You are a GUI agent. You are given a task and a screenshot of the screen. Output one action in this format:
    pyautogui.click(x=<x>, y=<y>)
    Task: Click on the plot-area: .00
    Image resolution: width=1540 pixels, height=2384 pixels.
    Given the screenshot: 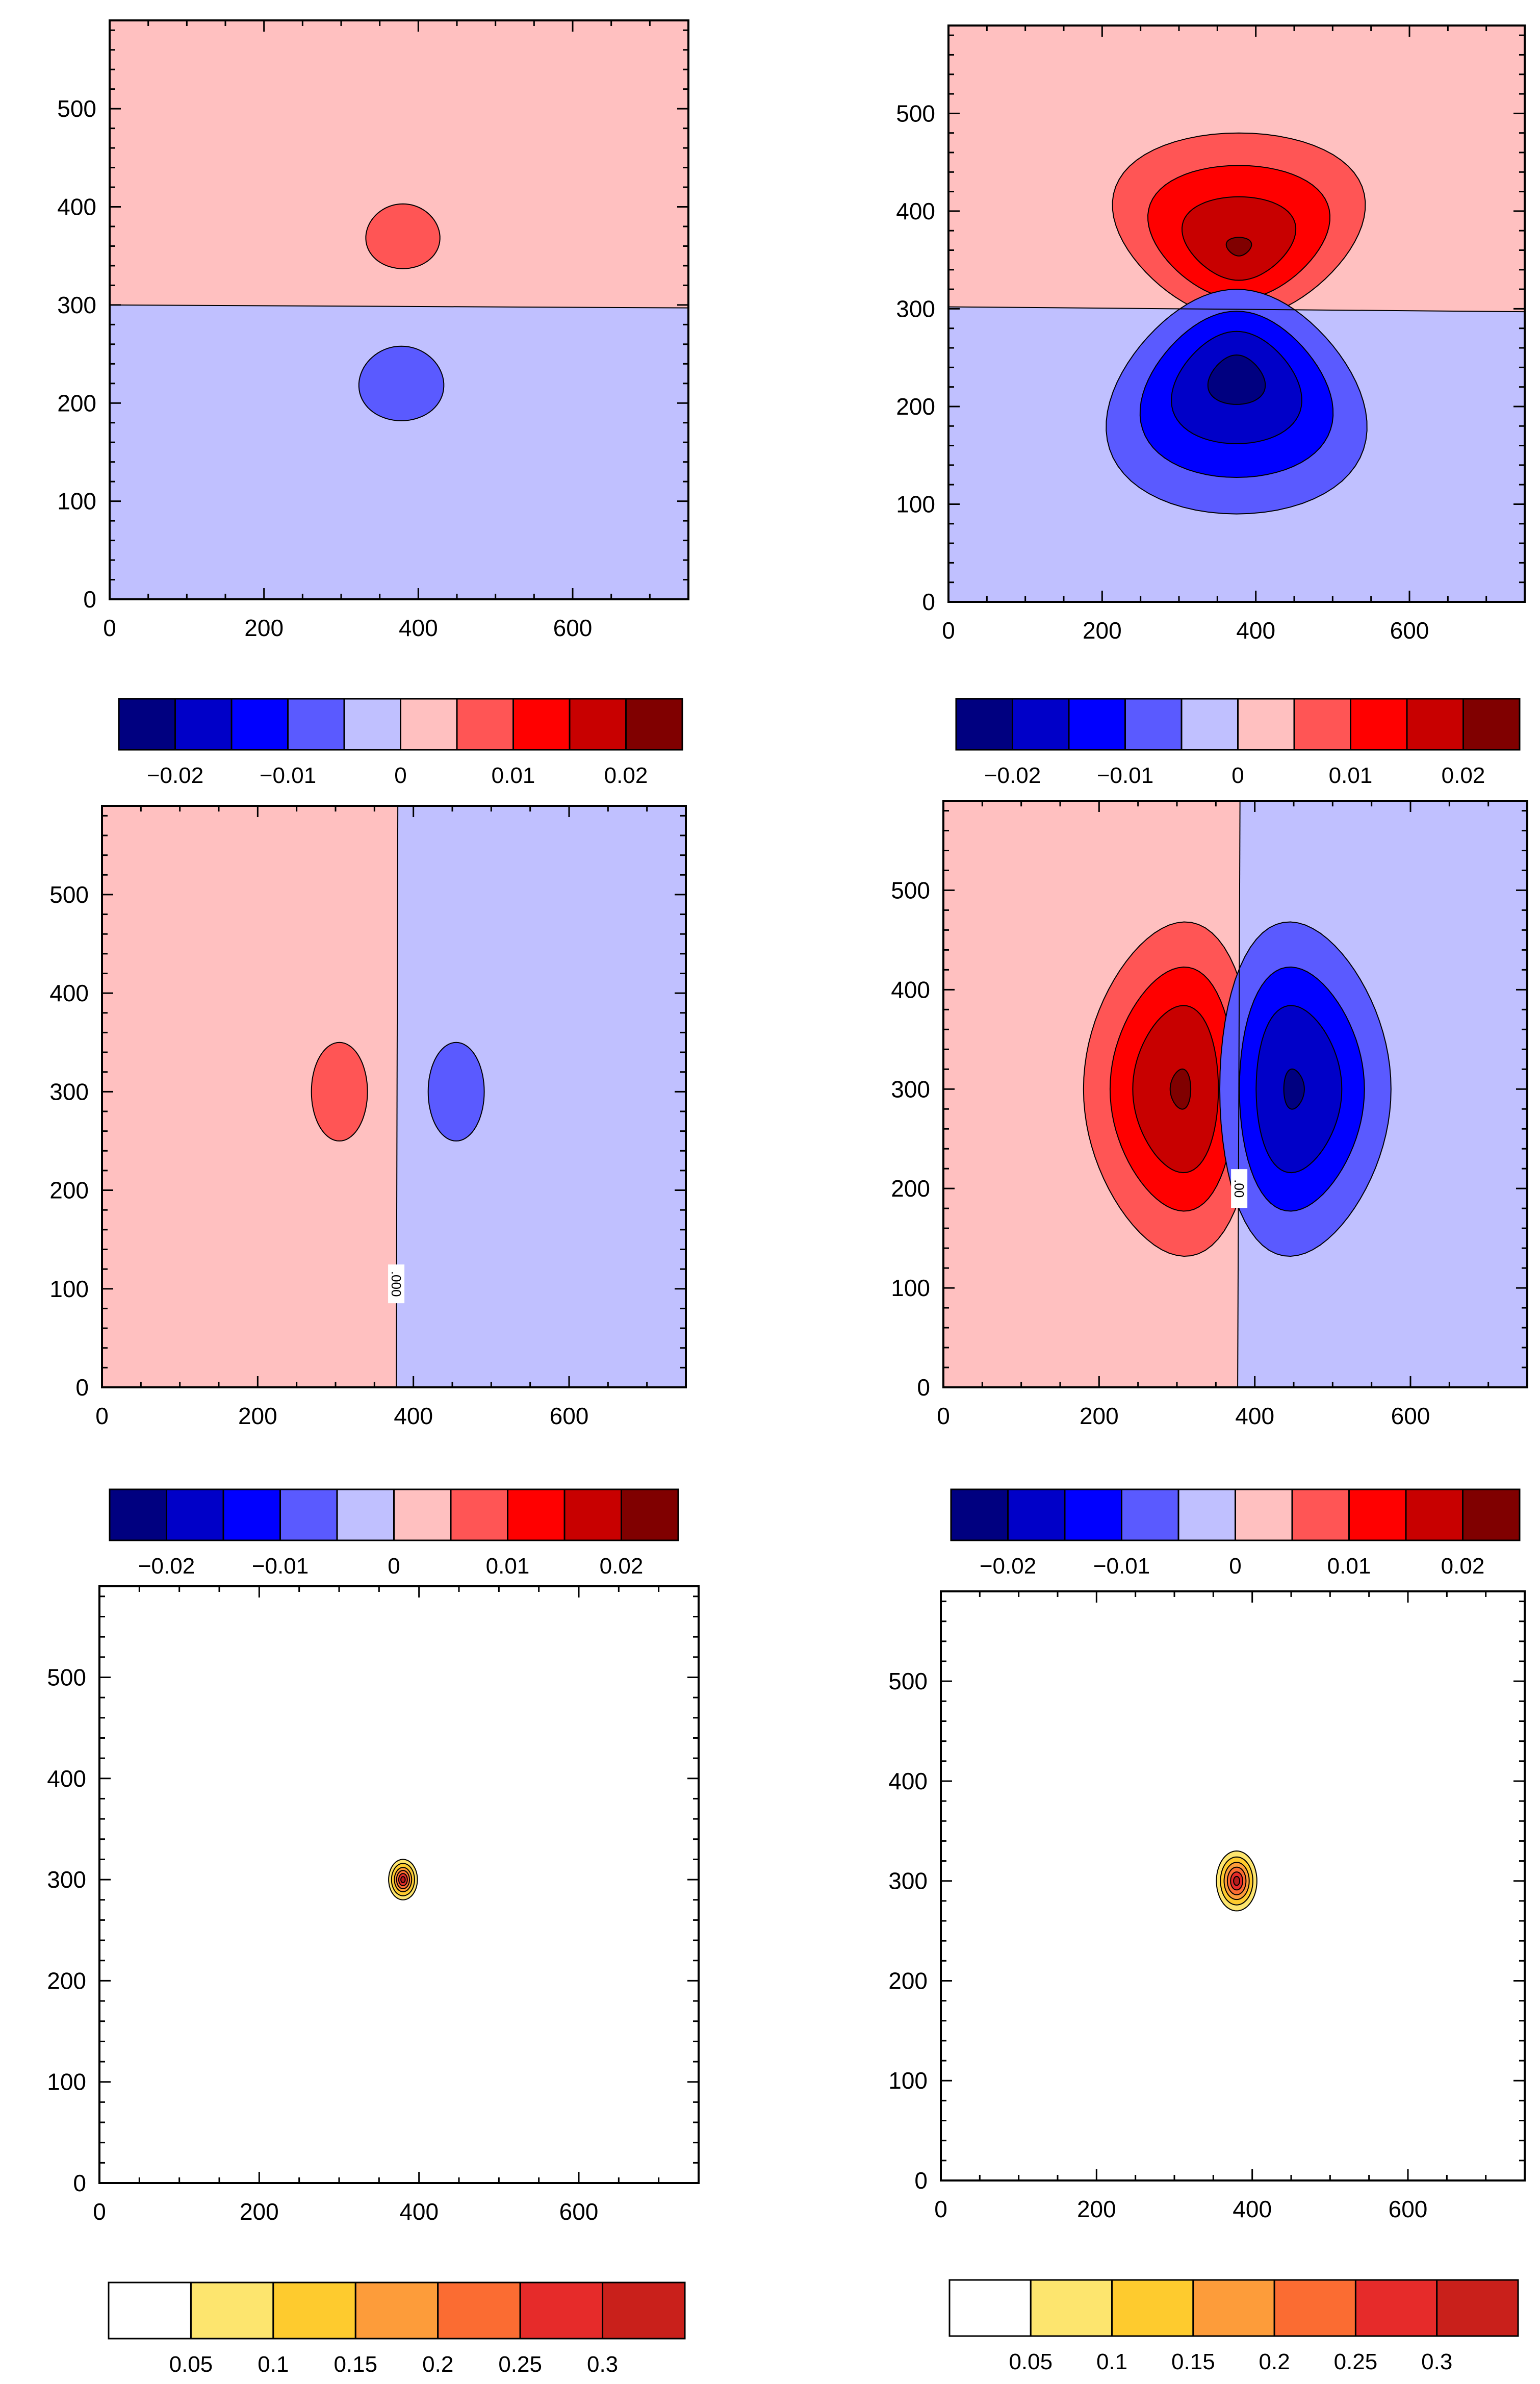 What is the action you would take?
    pyautogui.click(x=1235, y=1094)
    